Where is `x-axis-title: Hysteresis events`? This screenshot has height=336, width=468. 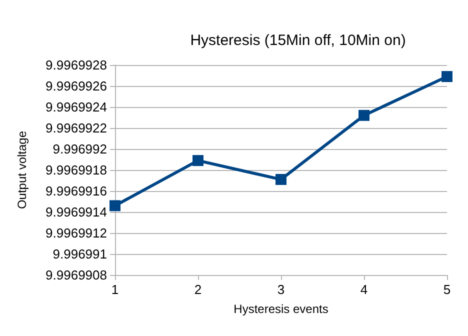 x-axis-title: Hysteresis events is located at coordinates (281, 309).